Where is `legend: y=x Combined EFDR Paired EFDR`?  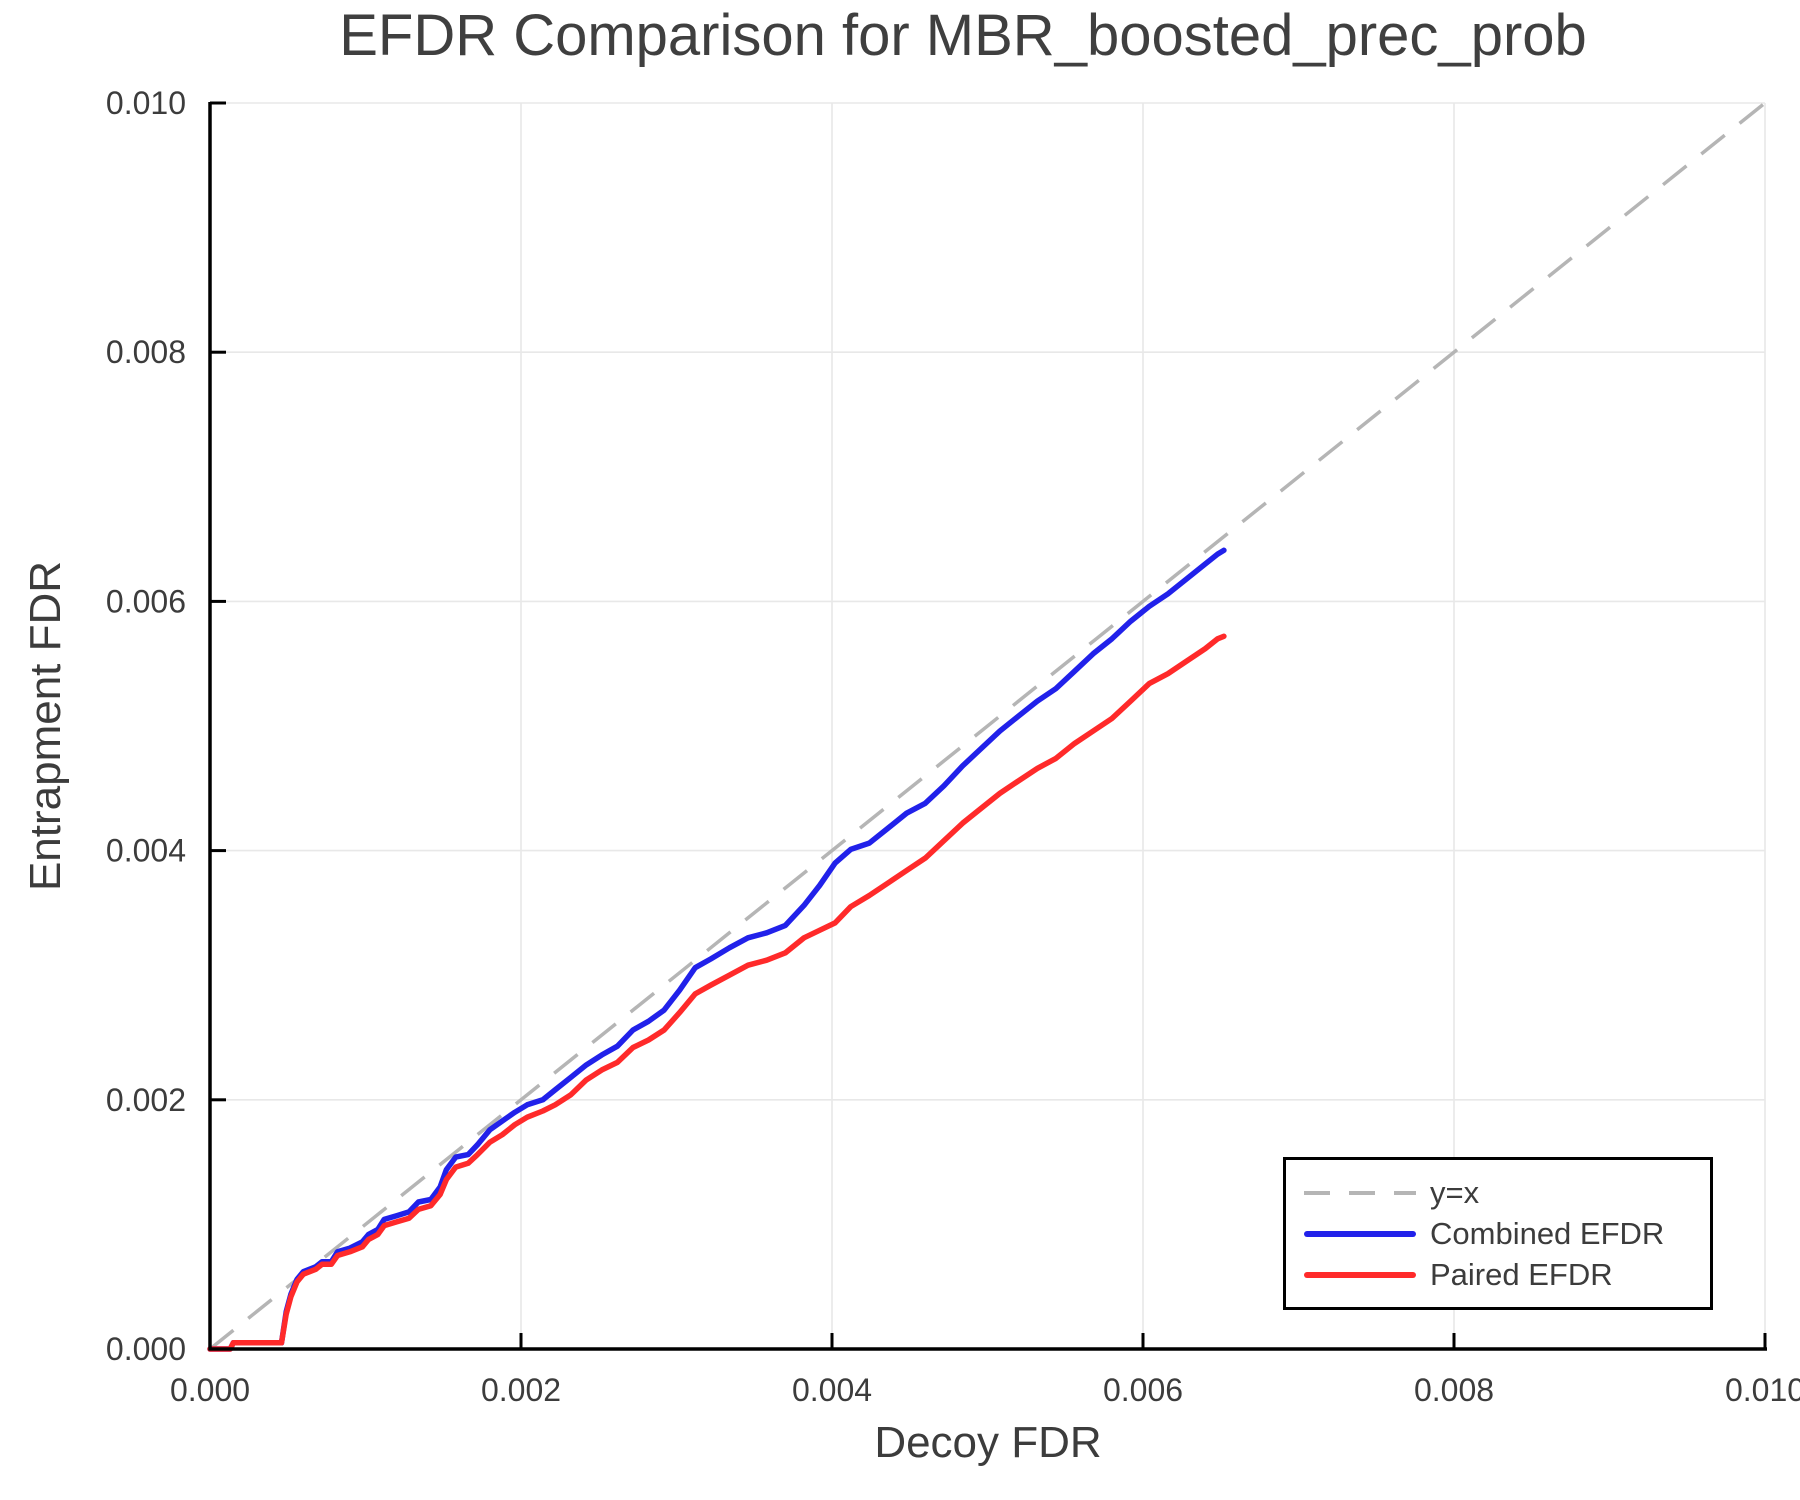 legend: y=x Combined EFDR Paired EFDR is located at coordinates (1498, 1233).